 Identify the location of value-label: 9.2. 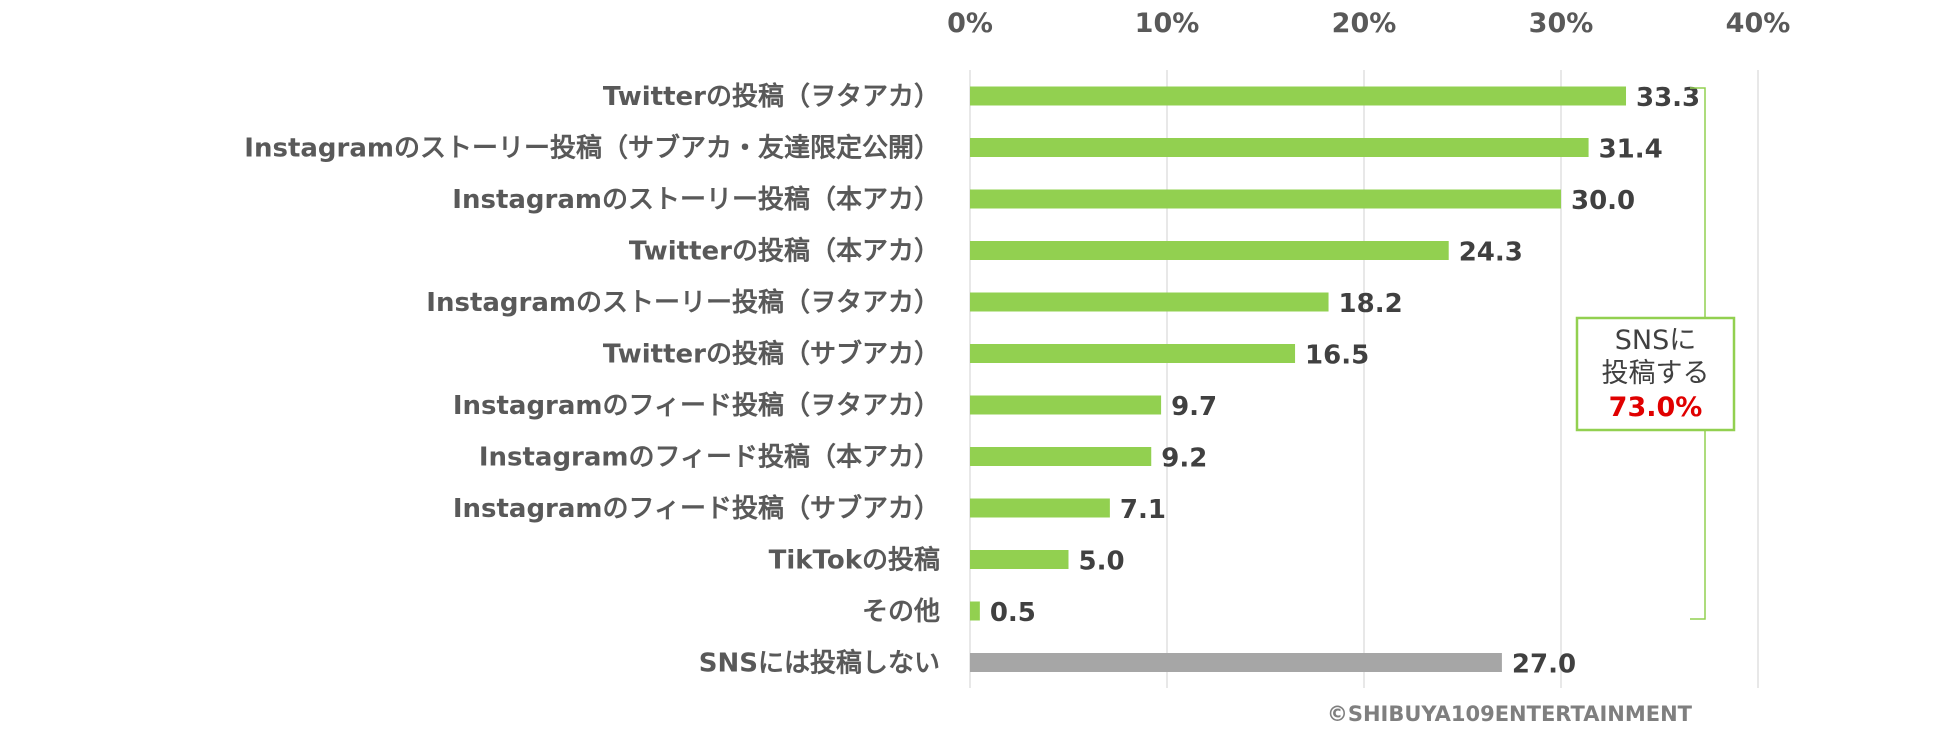
(1184, 459).